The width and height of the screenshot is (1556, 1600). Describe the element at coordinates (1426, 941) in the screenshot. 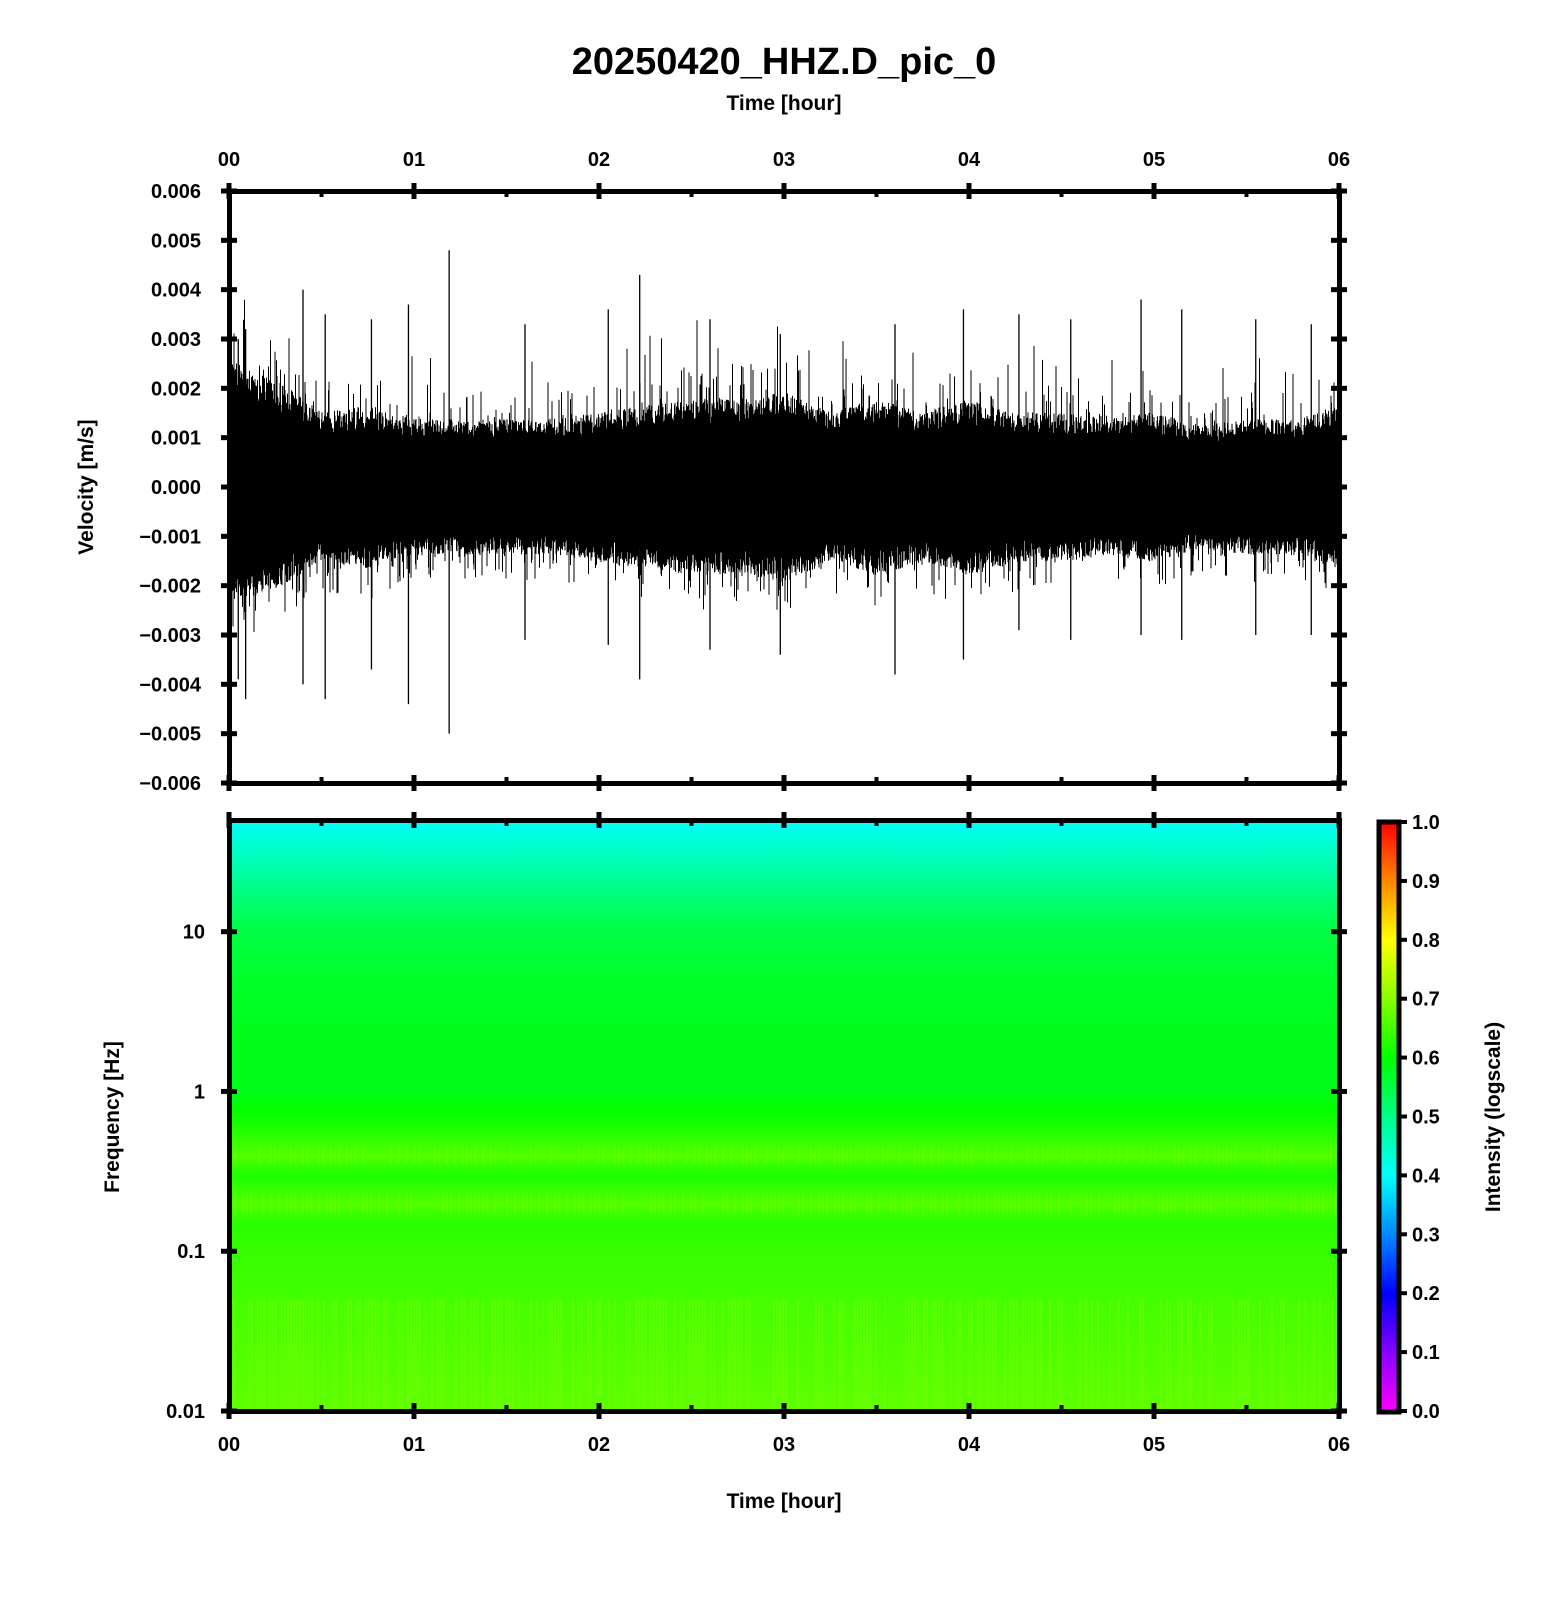

I see `colorbar-tick-label: 0.8` at that location.